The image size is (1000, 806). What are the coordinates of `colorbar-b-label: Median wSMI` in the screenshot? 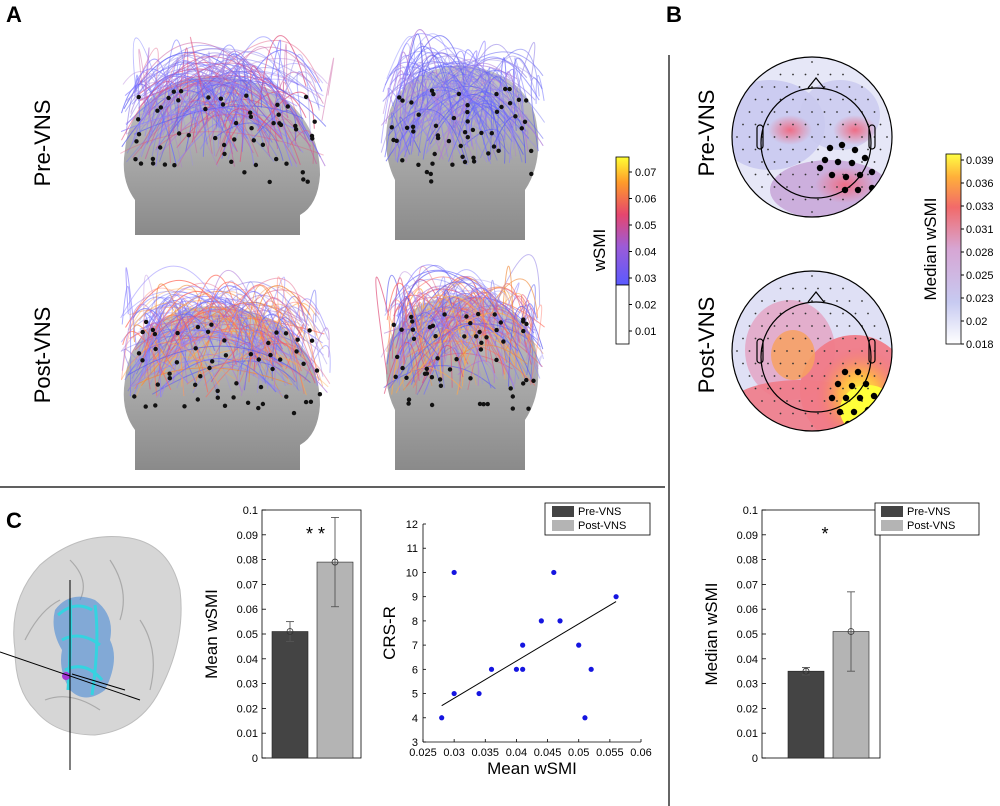 It's located at (930, 249).